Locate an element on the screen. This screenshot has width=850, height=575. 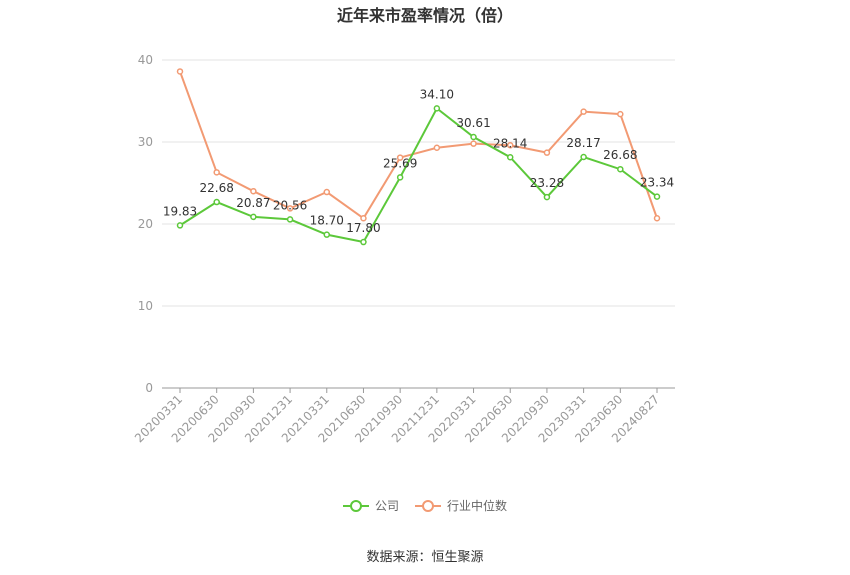
data-label: 20.56 is located at coordinates (290, 205).